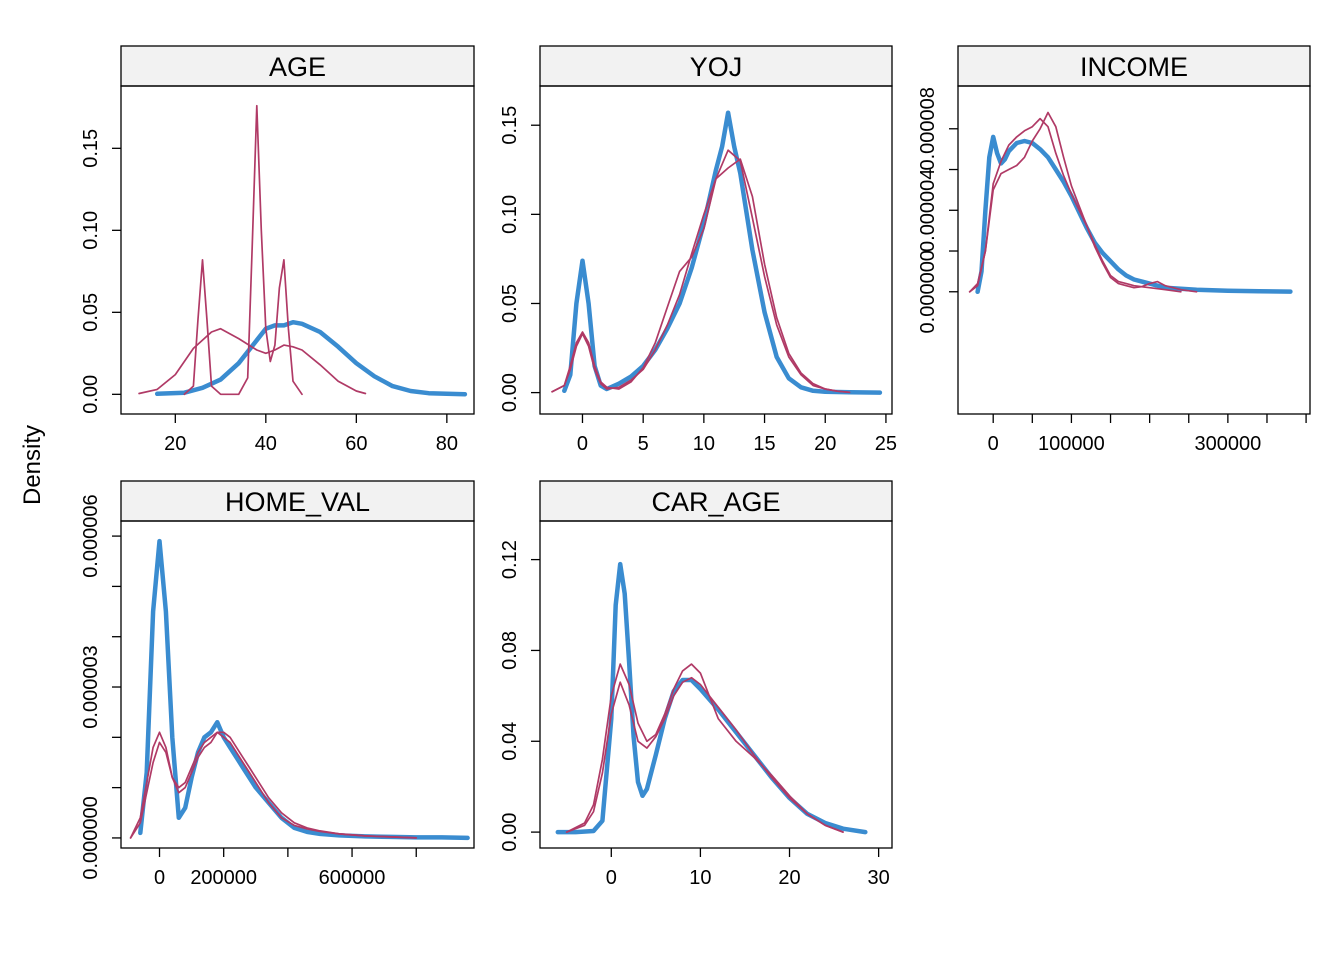 This screenshot has height=960, width=1344. Describe the element at coordinates (510, 559) in the screenshot. I see `y-tick-label: 0.12` at that location.